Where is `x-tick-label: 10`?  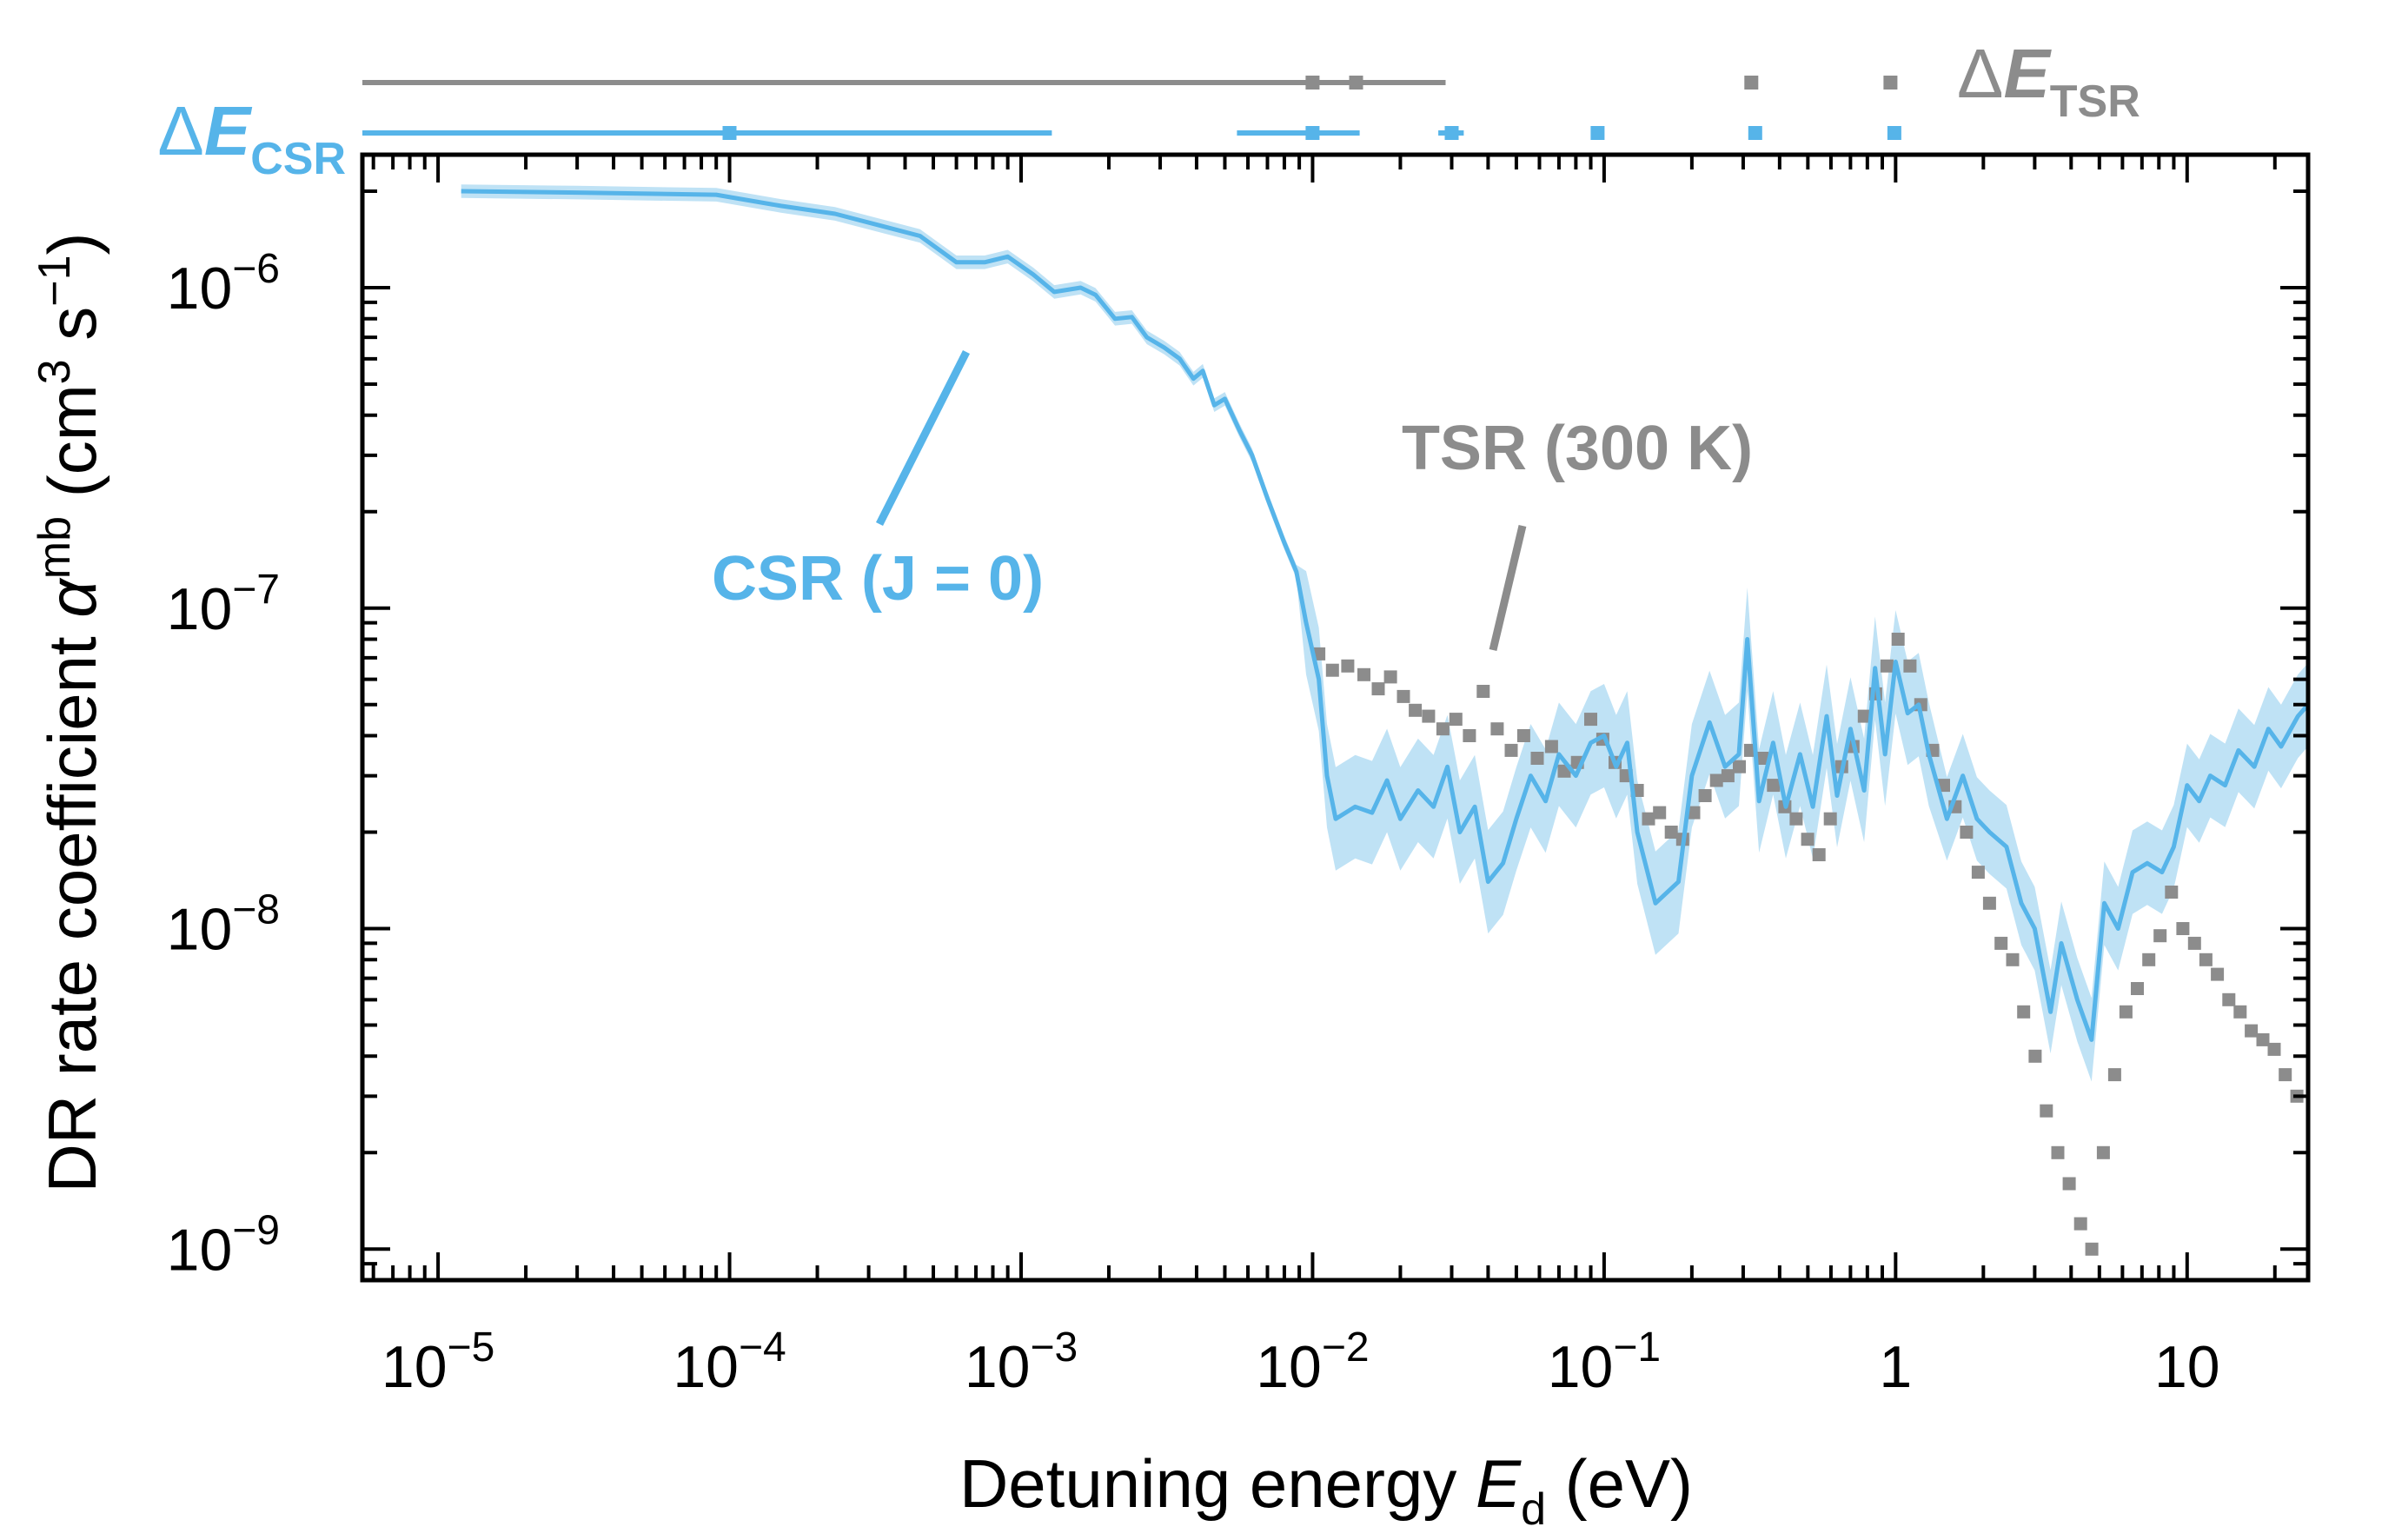 x-tick-label: 10 is located at coordinates (2187, 1367).